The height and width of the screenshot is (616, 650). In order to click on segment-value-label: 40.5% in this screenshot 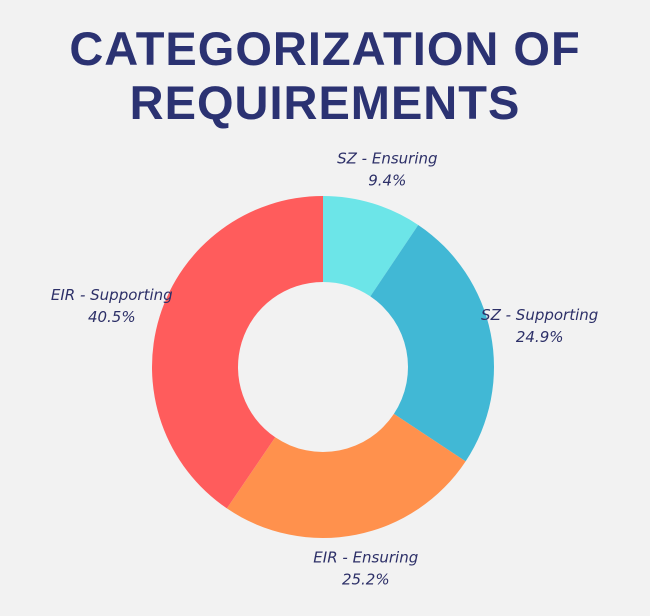, I will do `click(112, 317)`.